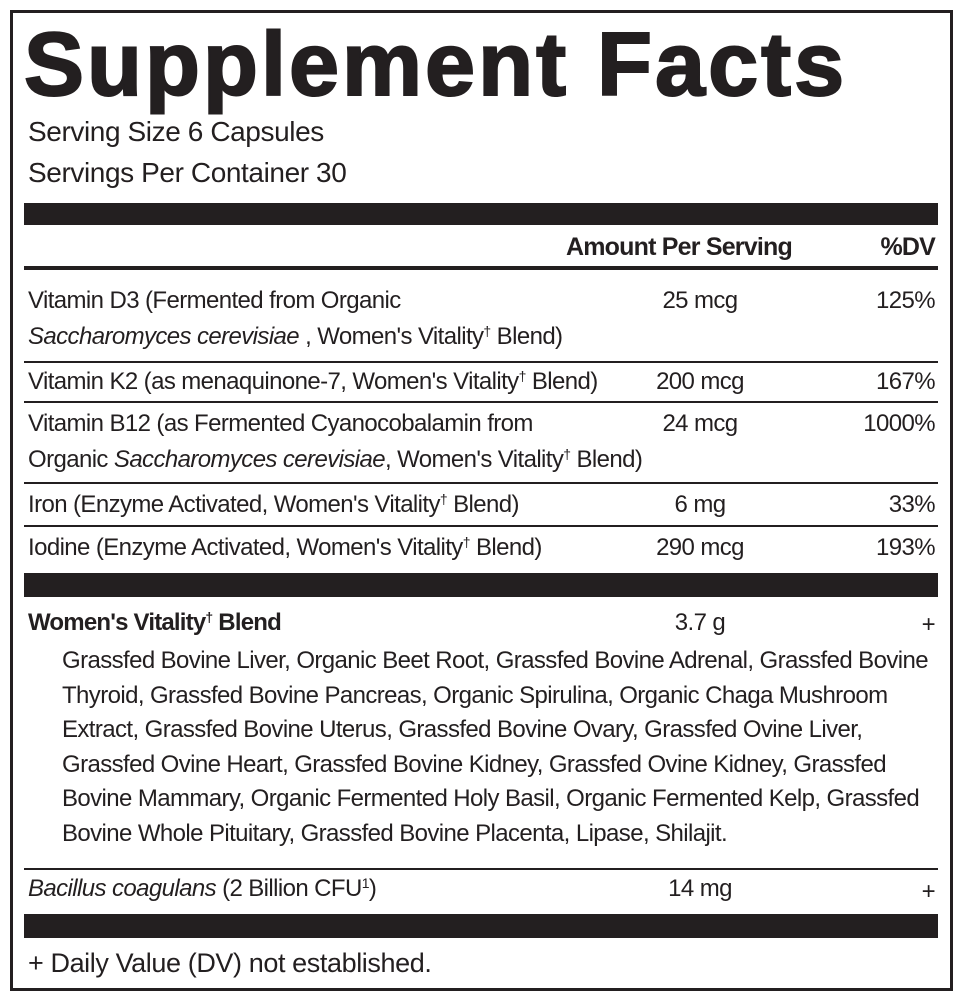 The height and width of the screenshot is (1000, 963). What do you see at coordinates (928, 624) in the screenshot?
I see `blend-dv: +` at bounding box center [928, 624].